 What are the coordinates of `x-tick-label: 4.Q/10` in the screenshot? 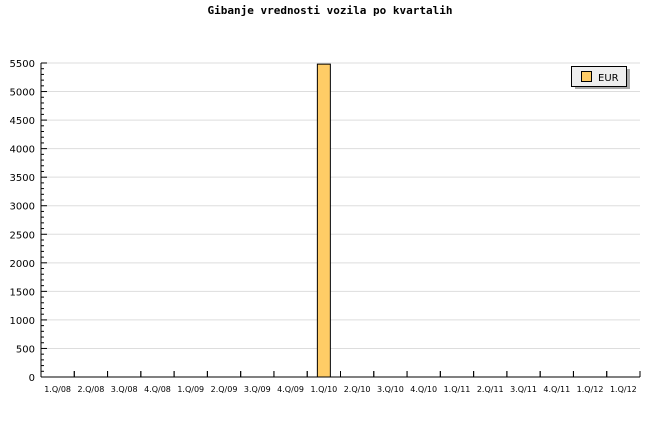 It's located at (423, 389).